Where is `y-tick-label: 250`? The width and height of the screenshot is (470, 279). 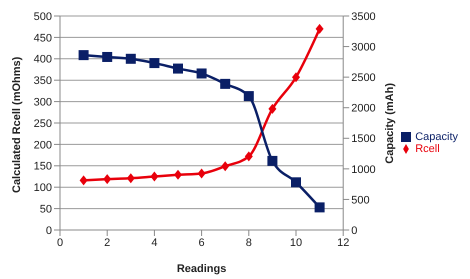
y-tick-label: 250 is located at coordinates (43, 124).